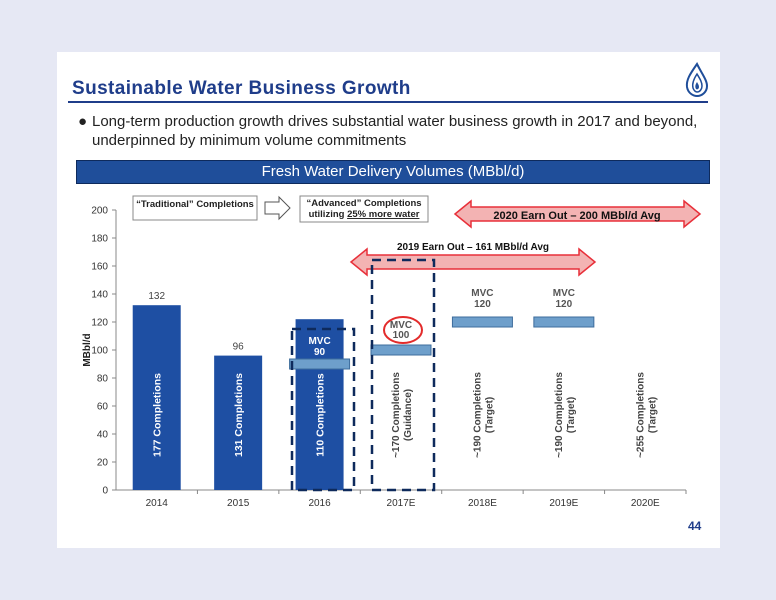 This screenshot has width=776, height=600. Describe the element at coordinates (103, 407) in the screenshot. I see `y-tick-label: 60` at that location.